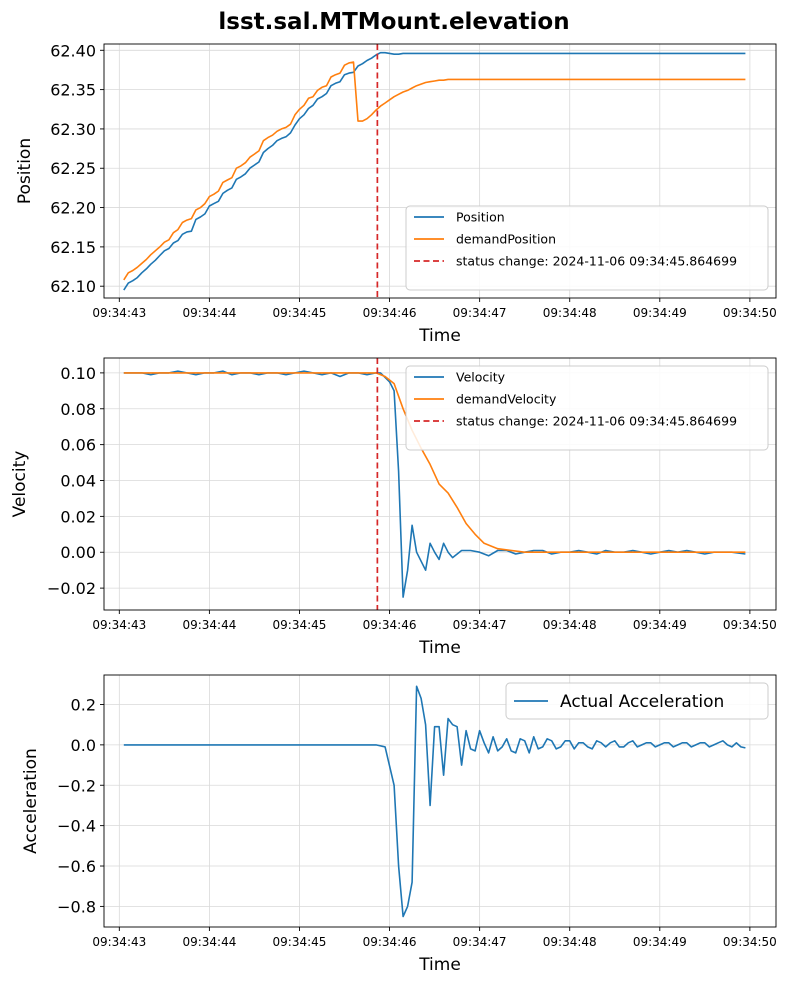  What do you see at coordinates (393, 22) in the screenshot?
I see `figure-title: lsst.sal.MTMount.elevation` at bounding box center [393, 22].